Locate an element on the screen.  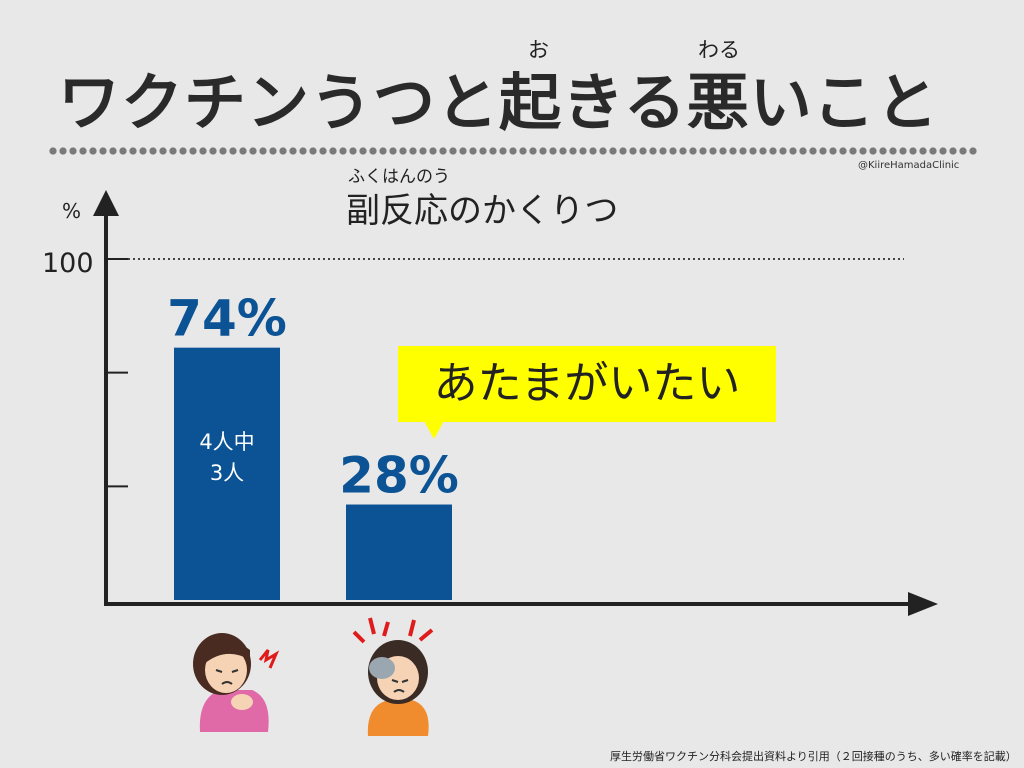
y-axis-unit: % is located at coordinates (71, 211).